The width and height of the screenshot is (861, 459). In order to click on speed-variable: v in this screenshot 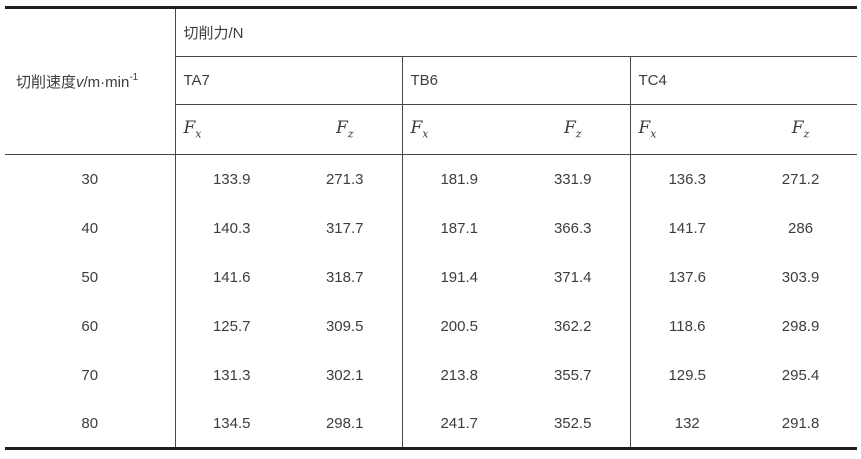, I will do `click(80, 82)`.